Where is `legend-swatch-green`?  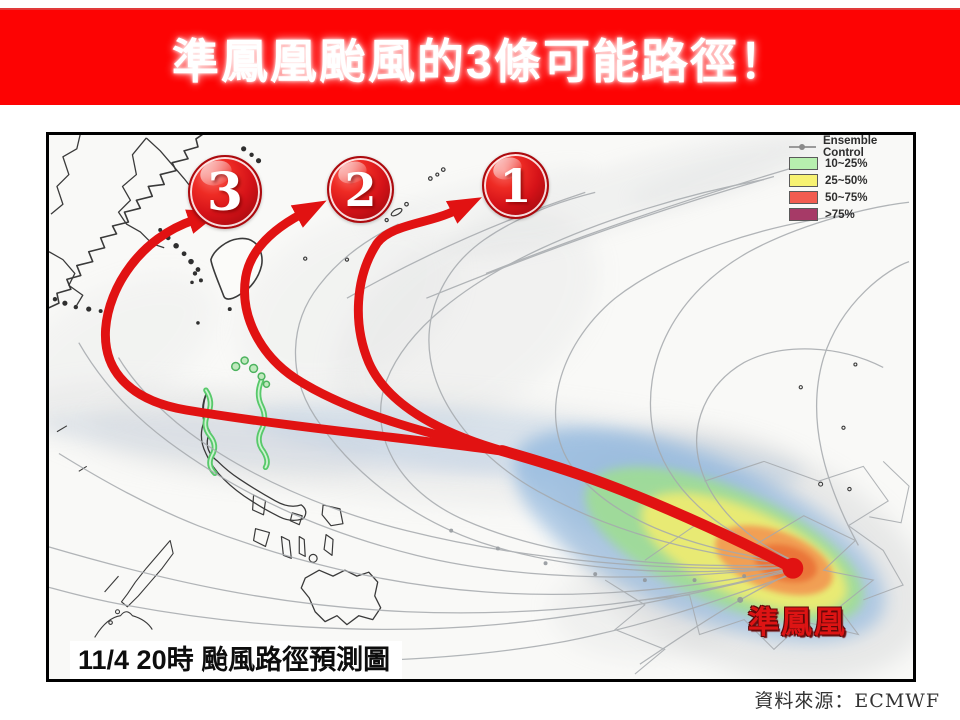
legend-swatch-green is located at coordinates (803, 163).